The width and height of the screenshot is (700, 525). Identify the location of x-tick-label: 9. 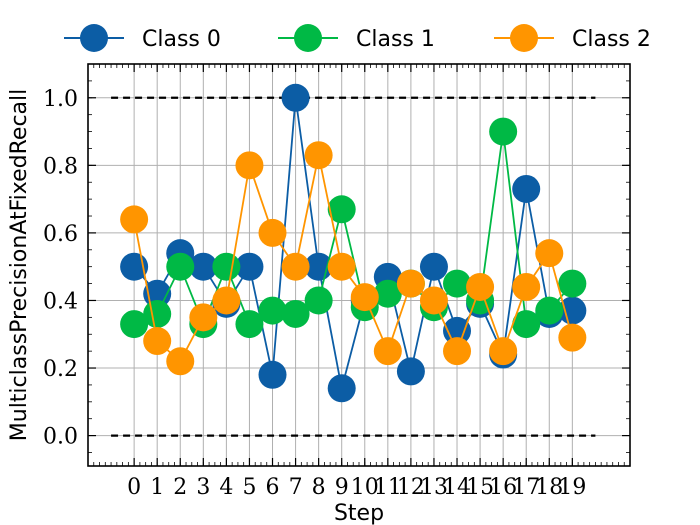
(342, 487).